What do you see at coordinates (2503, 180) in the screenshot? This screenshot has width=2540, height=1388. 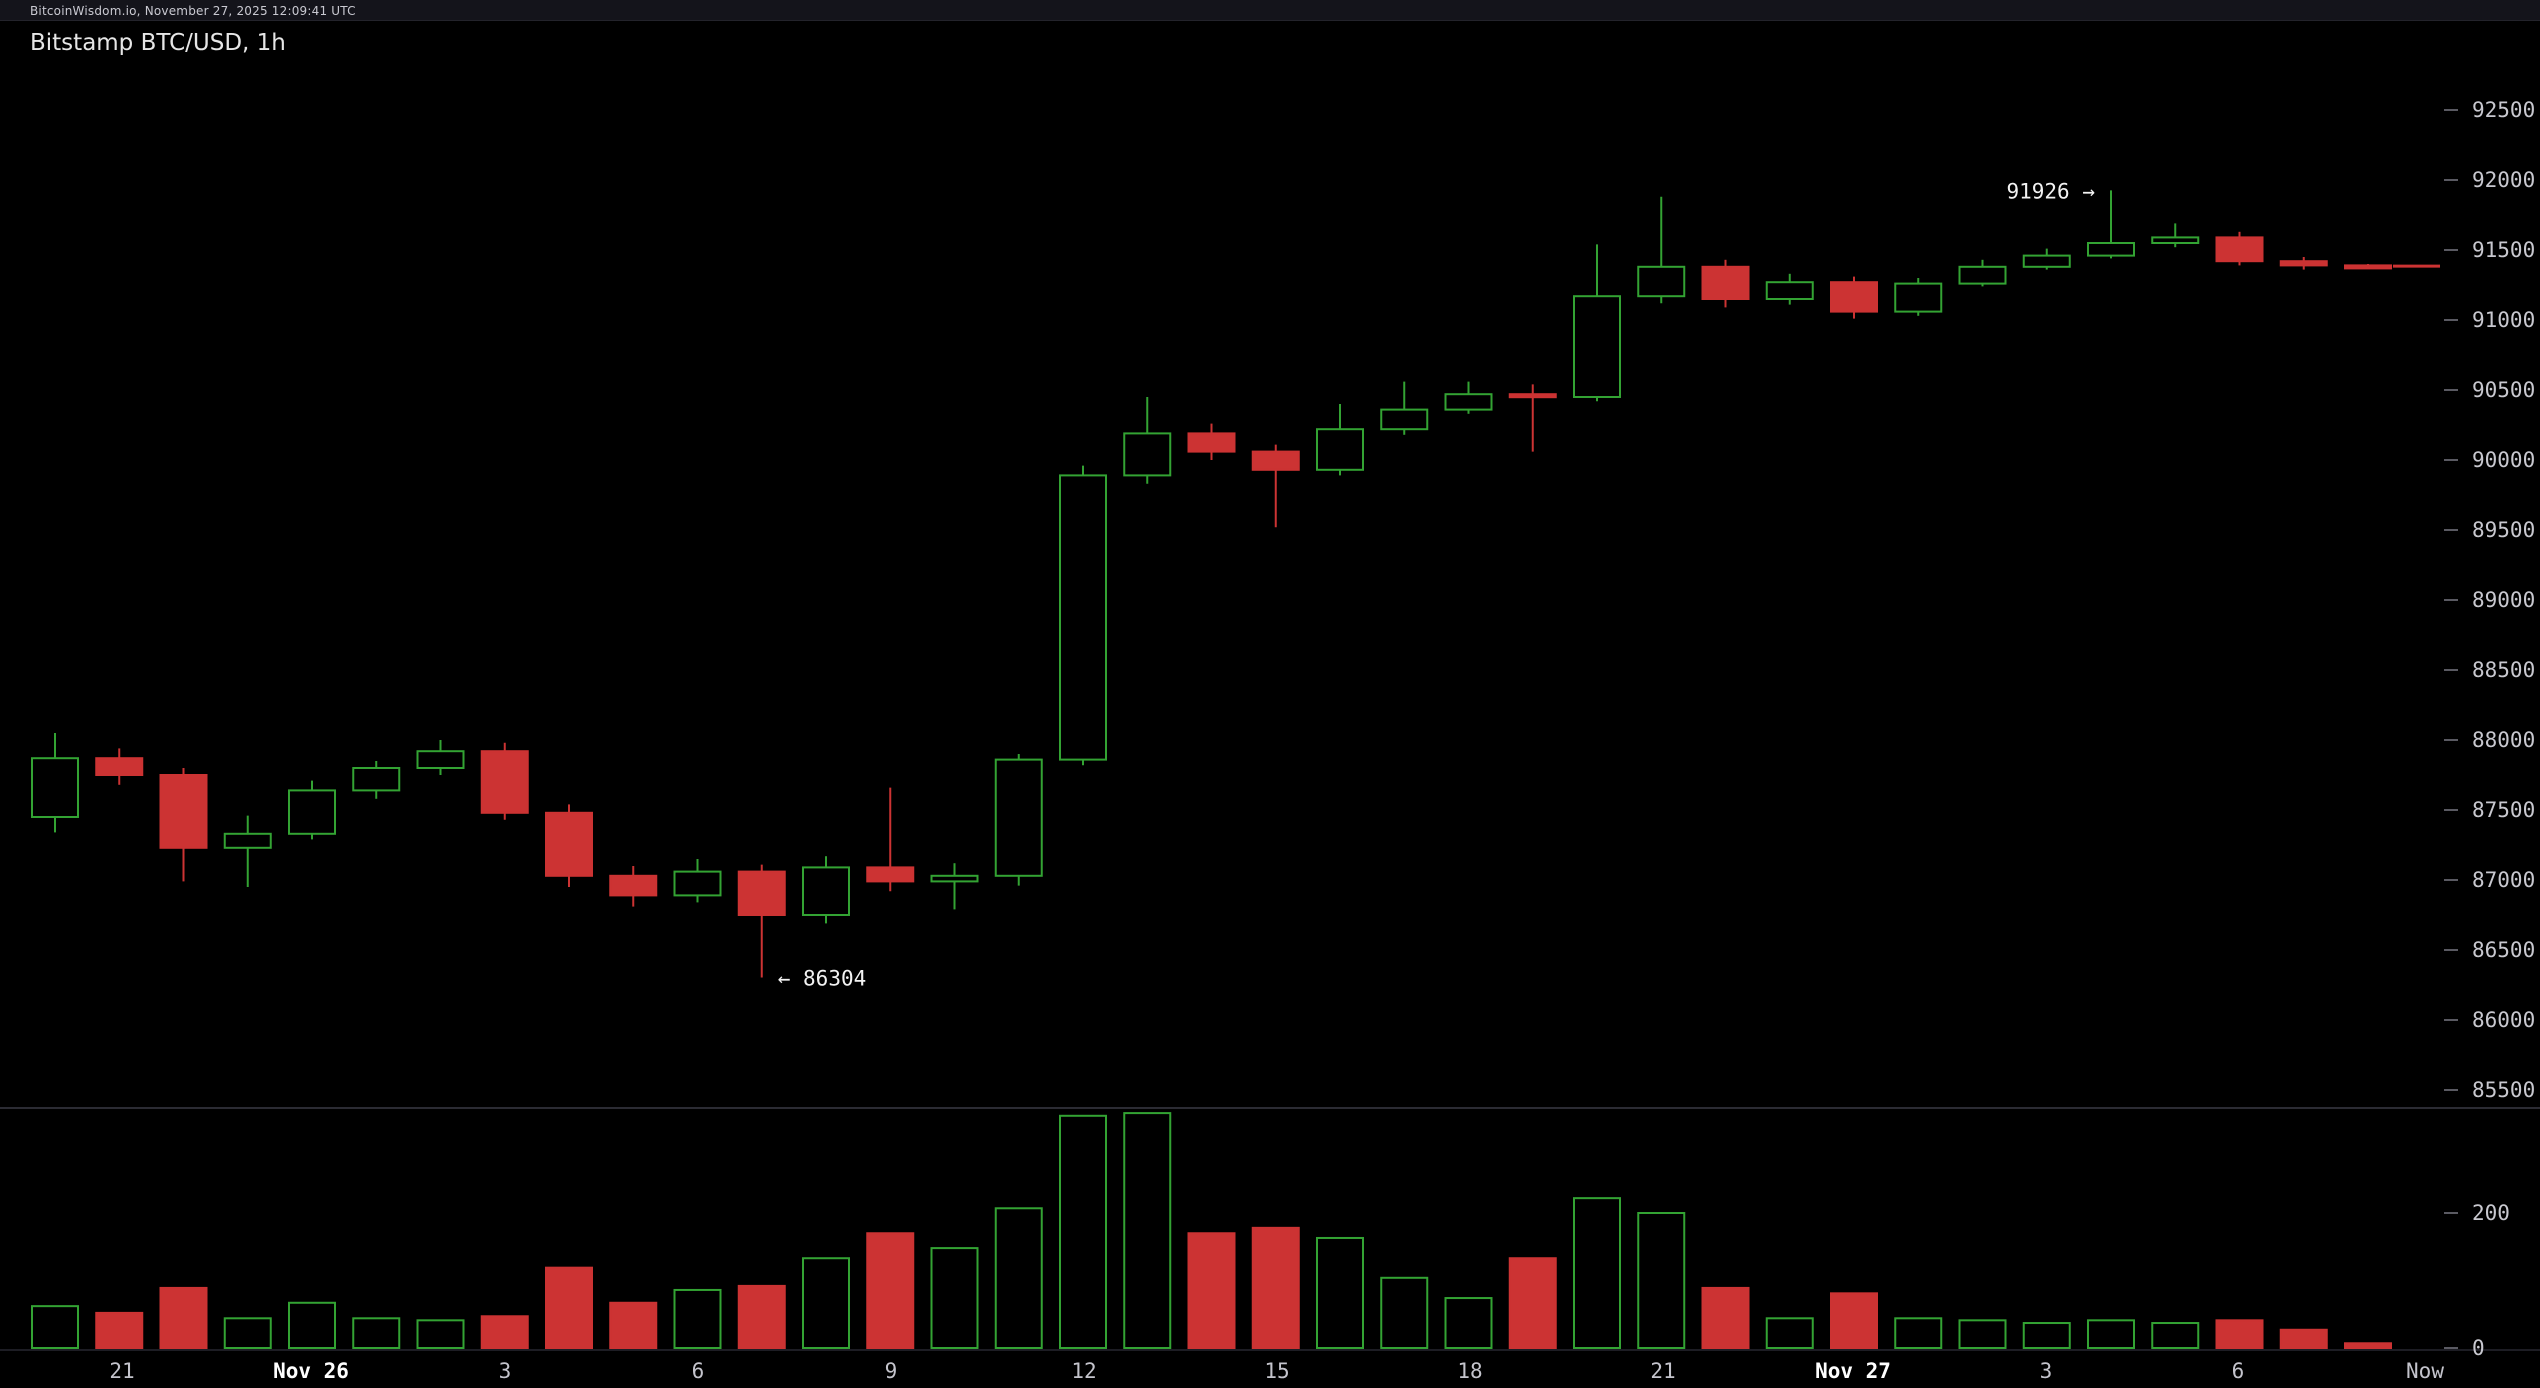 I see `y-axis-label: 92000` at bounding box center [2503, 180].